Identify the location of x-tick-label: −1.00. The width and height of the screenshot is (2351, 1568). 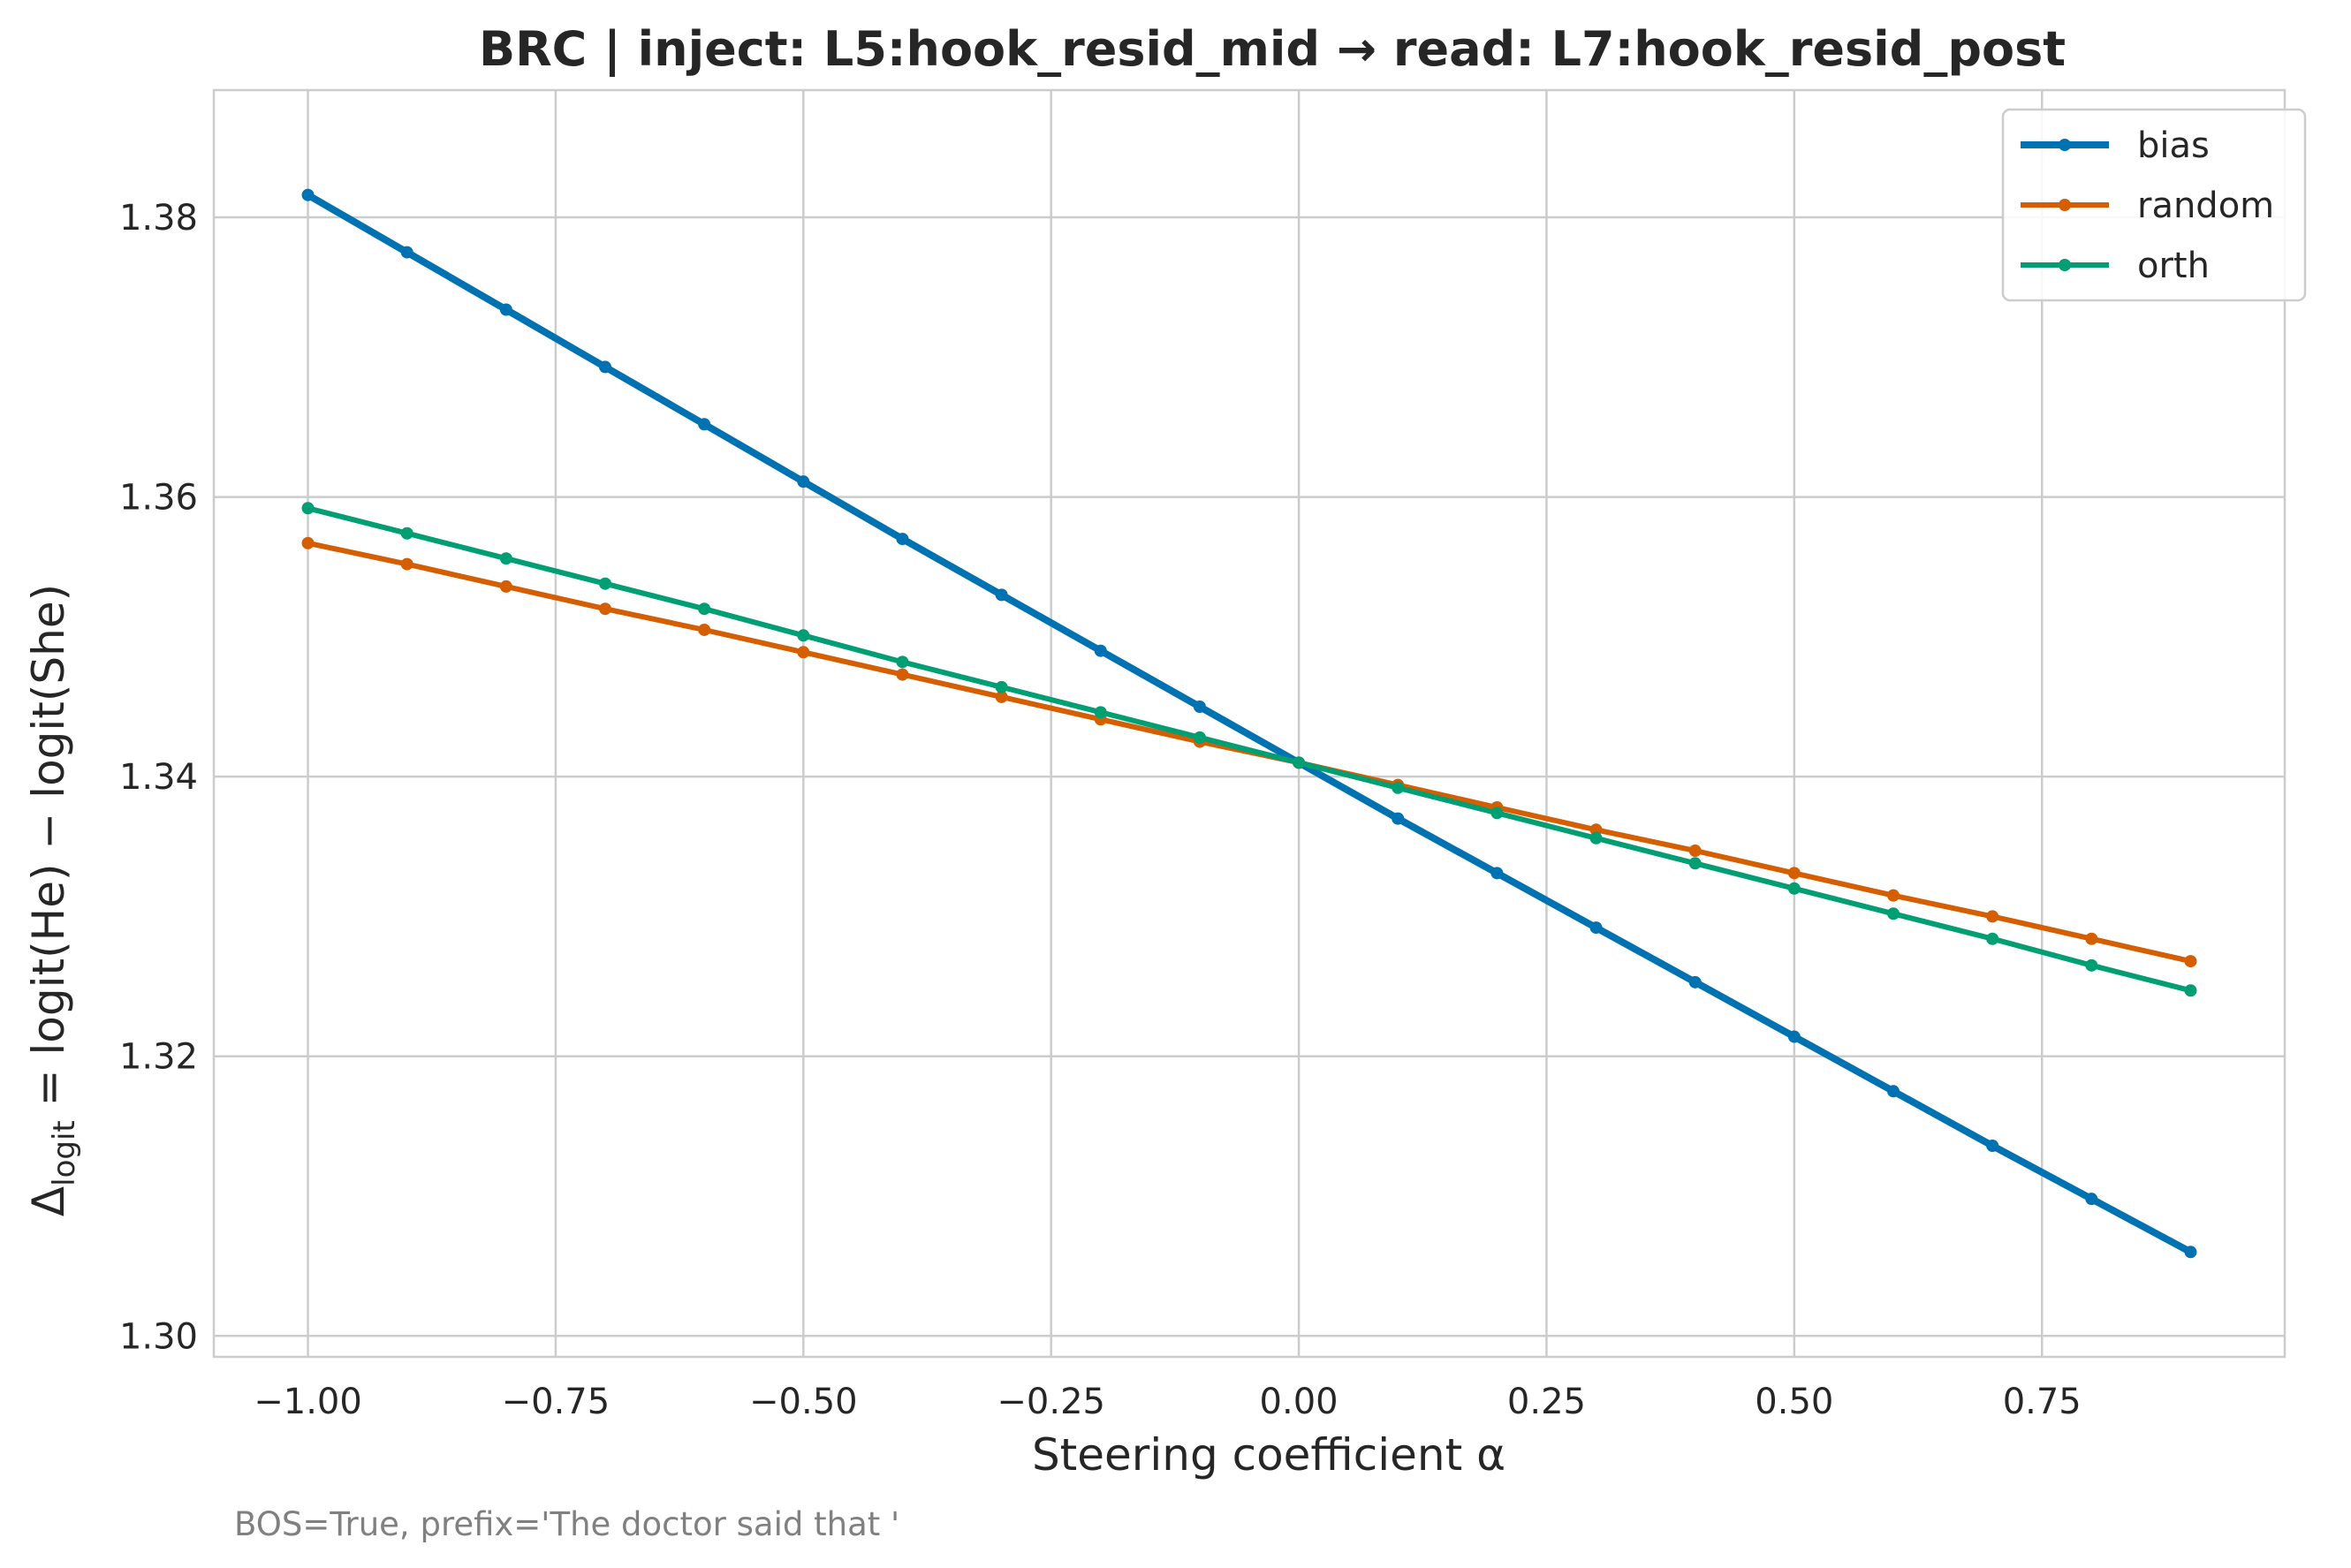
(308, 1402).